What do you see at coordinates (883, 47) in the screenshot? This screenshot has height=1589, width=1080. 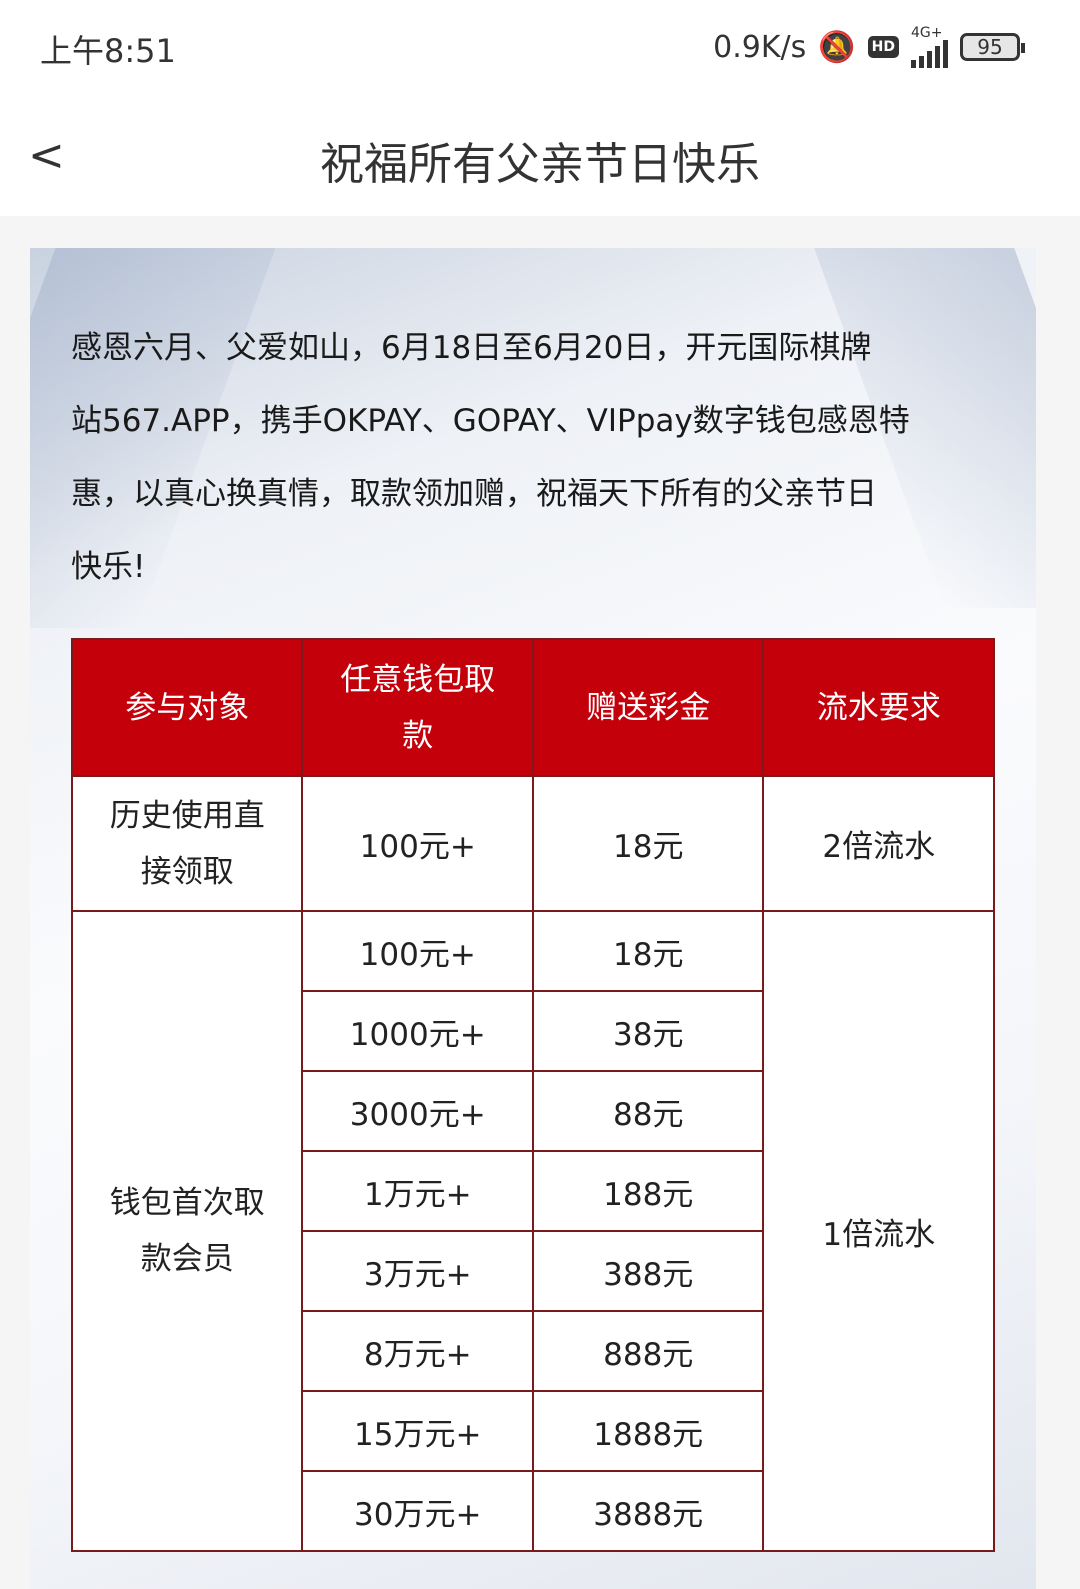 I see `hd-icon: HD` at bounding box center [883, 47].